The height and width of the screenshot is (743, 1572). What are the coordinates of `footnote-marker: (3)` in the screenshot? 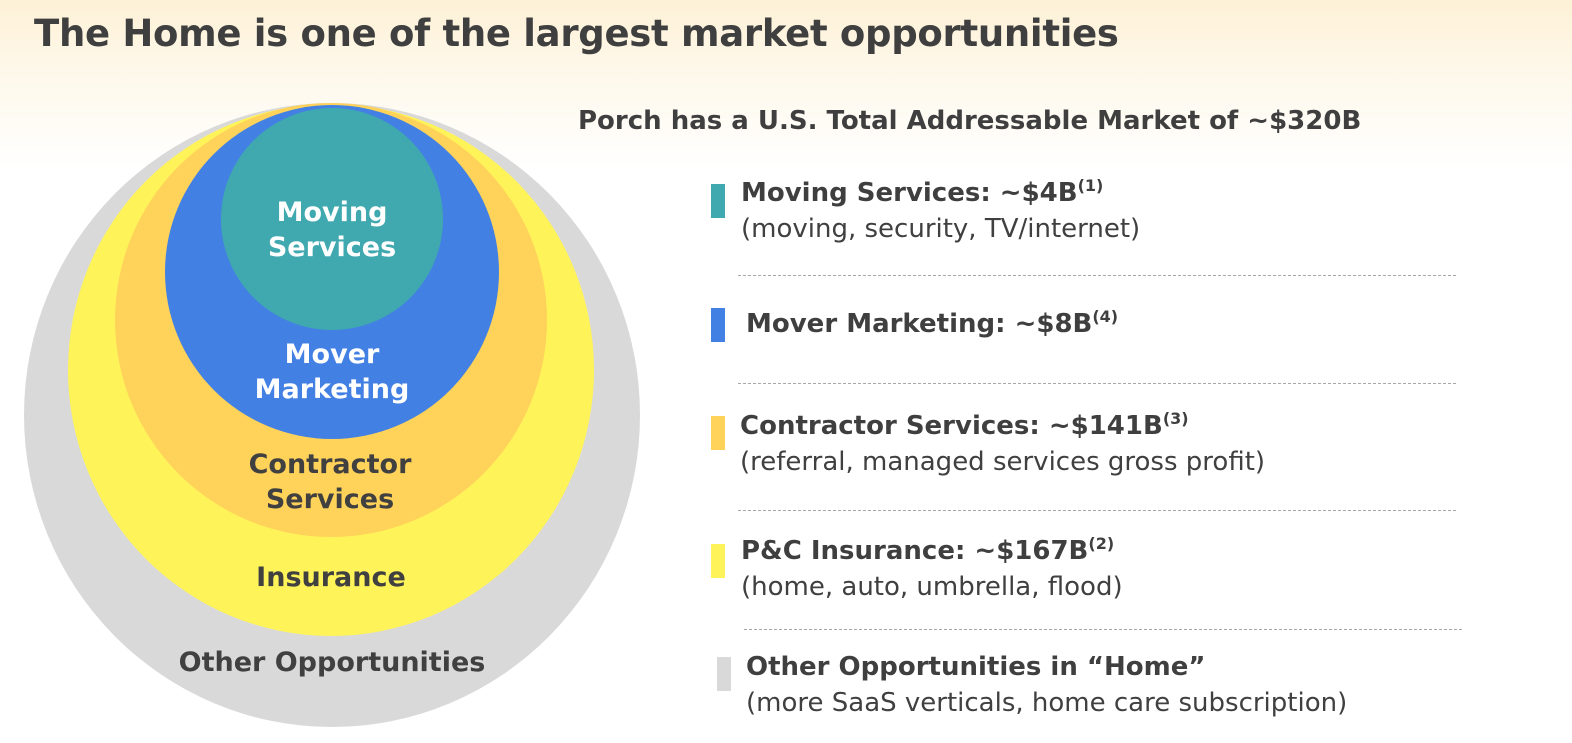 It's located at (1175, 418).